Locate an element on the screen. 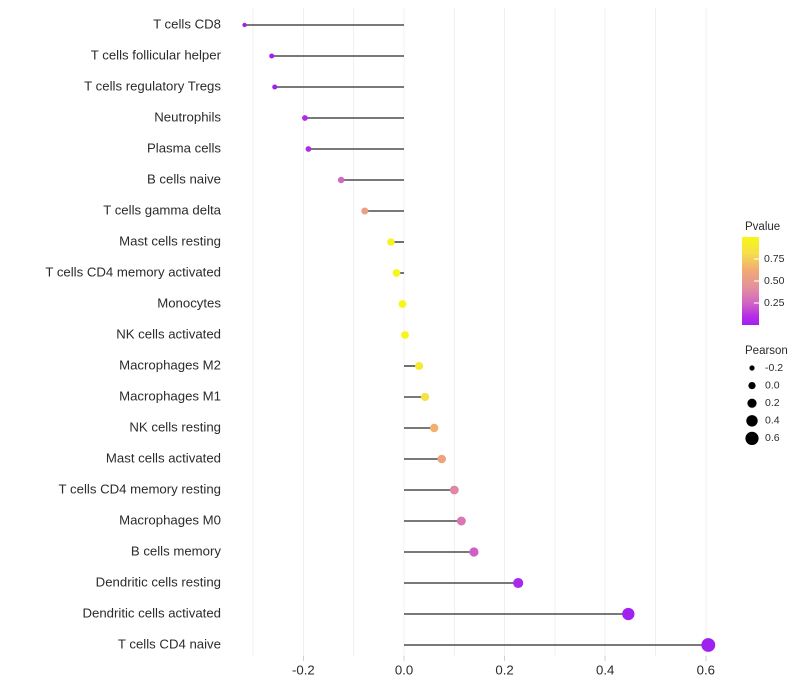 The width and height of the screenshot is (800, 700). x-tick-label: 0.0 is located at coordinates (404, 670).